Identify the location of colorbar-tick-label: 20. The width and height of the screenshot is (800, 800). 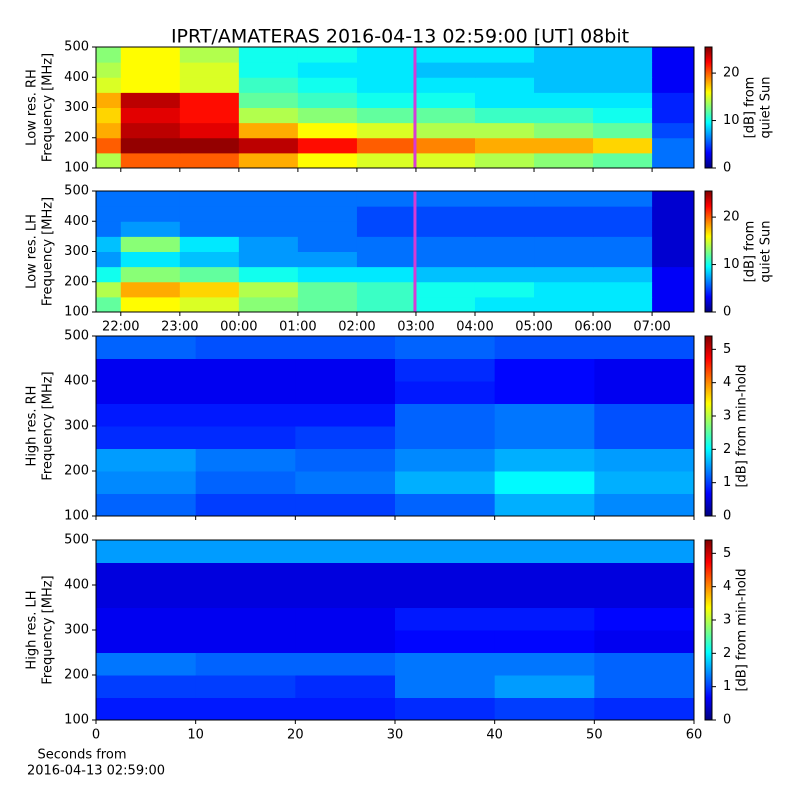
(731, 73).